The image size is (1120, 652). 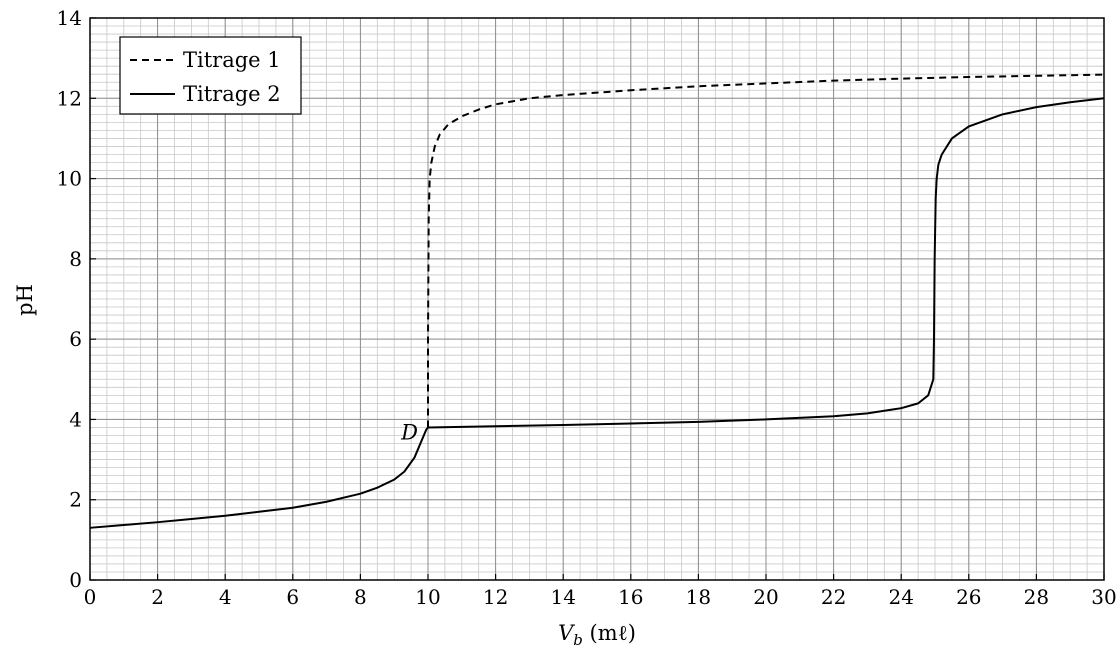 What do you see at coordinates (292, 597) in the screenshot?
I see `x-tick-label: 6` at bounding box center [292, 597].